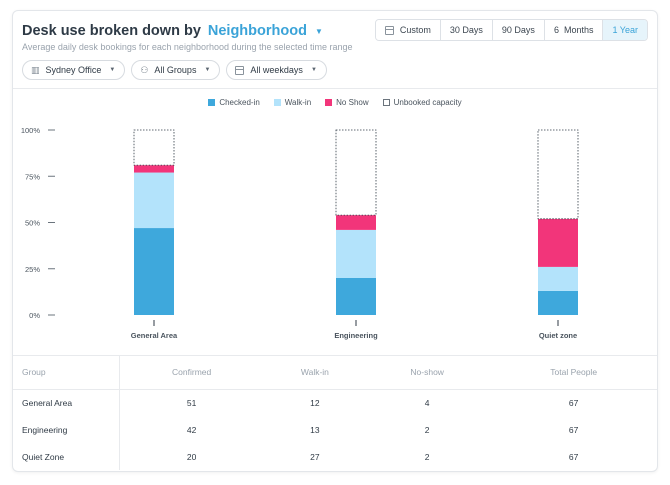 The image size is (670, 485). I want to click on cell-group: General Area, so click(66, 402).